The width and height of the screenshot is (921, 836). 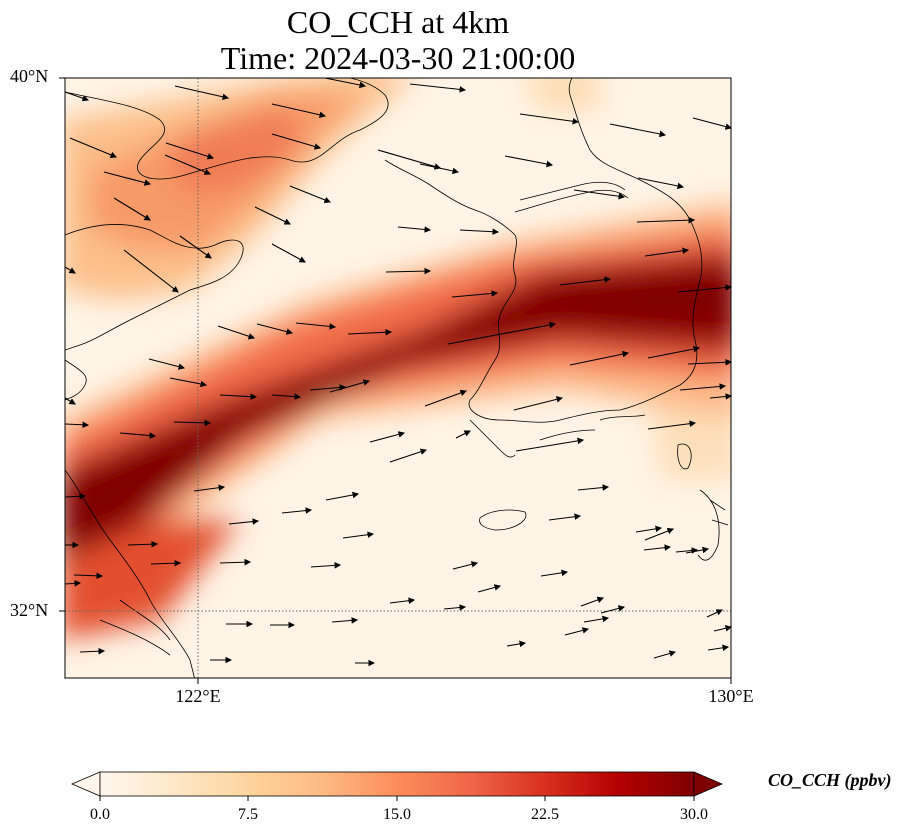 What do you see at coordinates (545, 814) in the screenshot?
I see `colorbar-tick-label: 22.5` at bounding box center [545, 814].